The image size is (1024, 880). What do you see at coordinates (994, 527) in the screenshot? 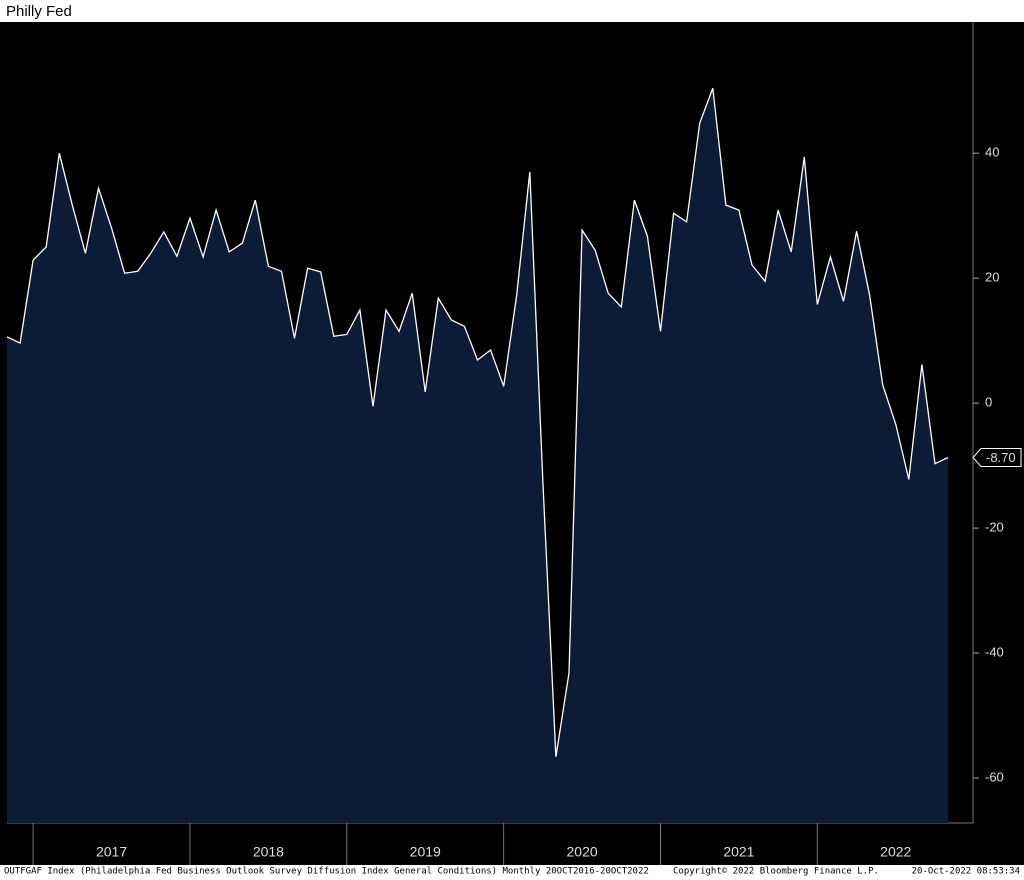
I see `y-tick-label: -20` at bounding box center [994, 527].